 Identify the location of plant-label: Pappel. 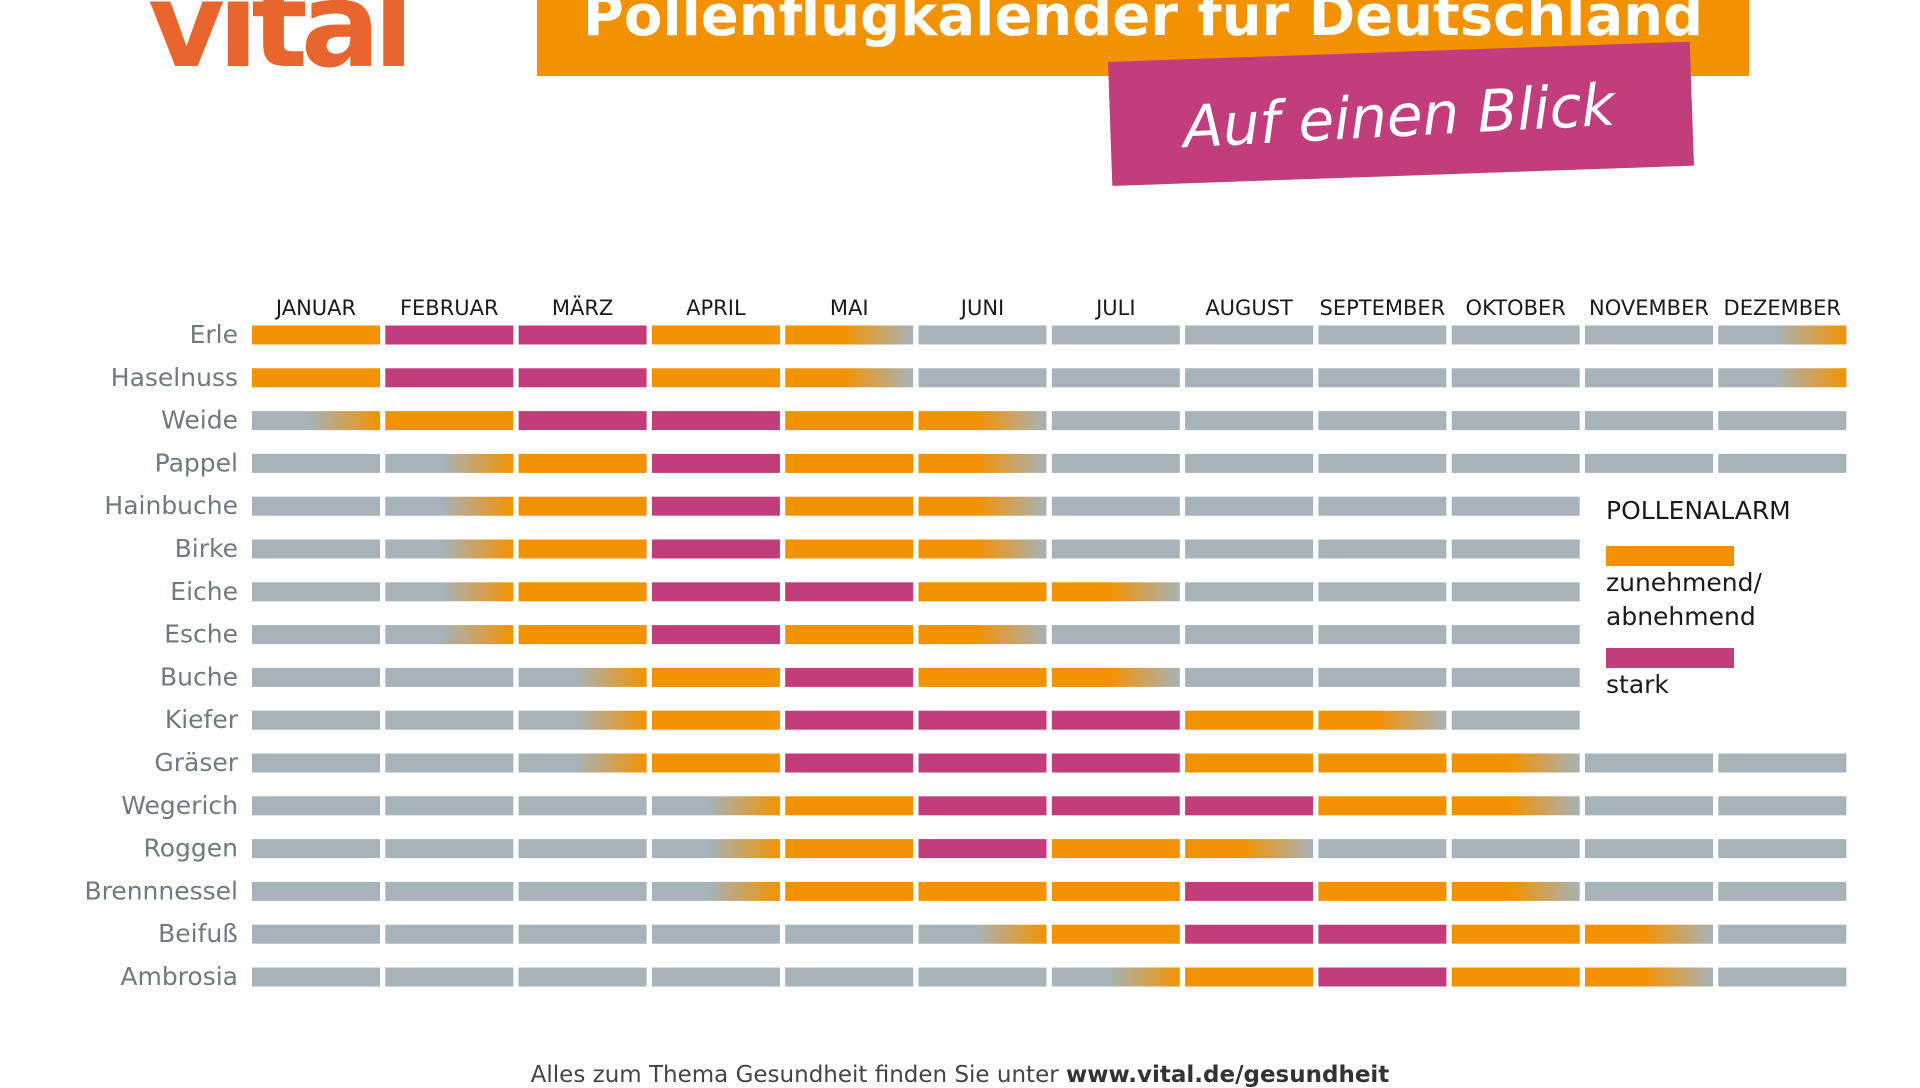
(196, 462).